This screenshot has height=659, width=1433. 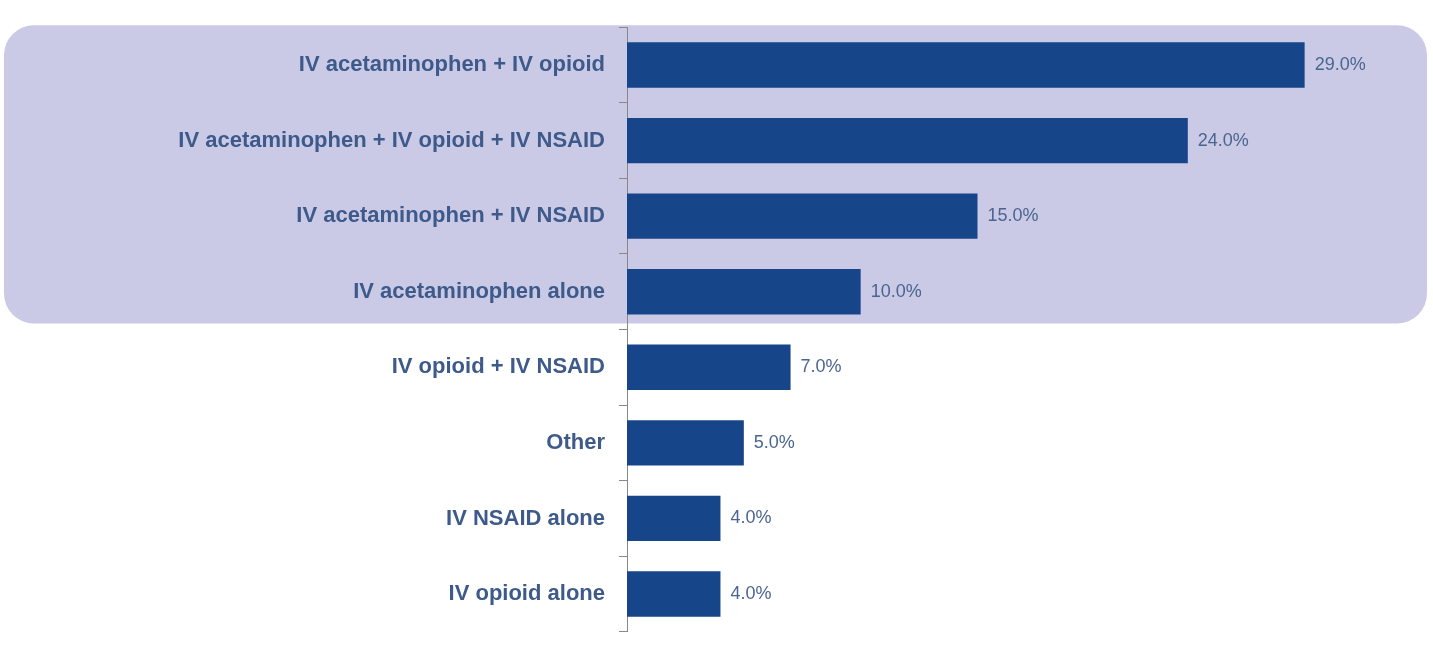 What do you see at coordinates (526, 593) in the screenshot?
I see `y-tick-label: IV opioid alone` at bounding box center [526, 593].